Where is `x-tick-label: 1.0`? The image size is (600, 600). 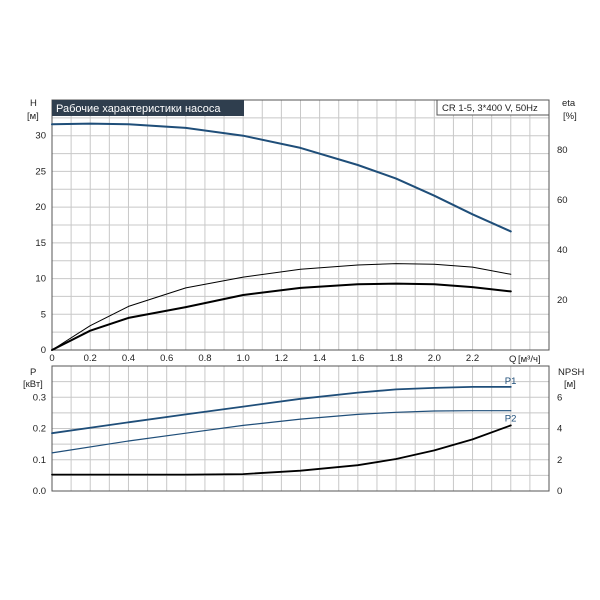
x-tick-label: 1.0 is located at coordinates (243, 358).